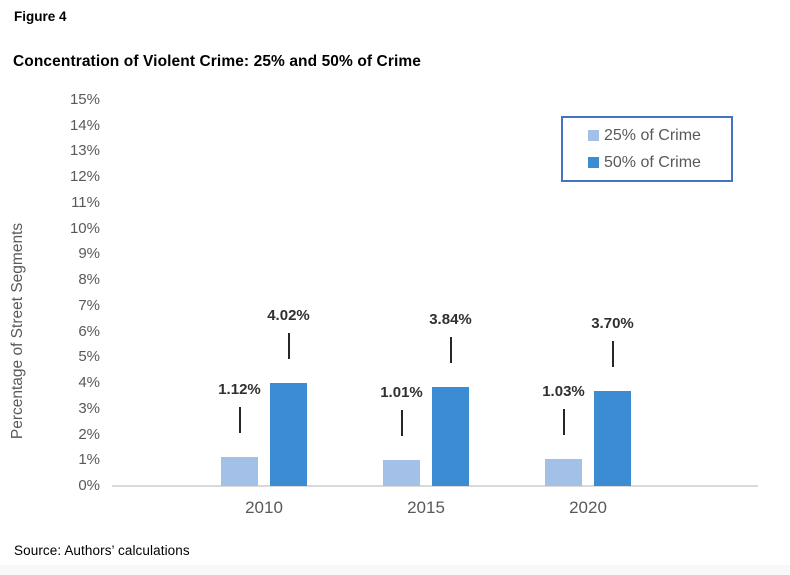  What do you see at coordinates (612, 323) in the screenshot?
I see `data-label-series1-2020: 3.70%` at bounding box center [612, 323].